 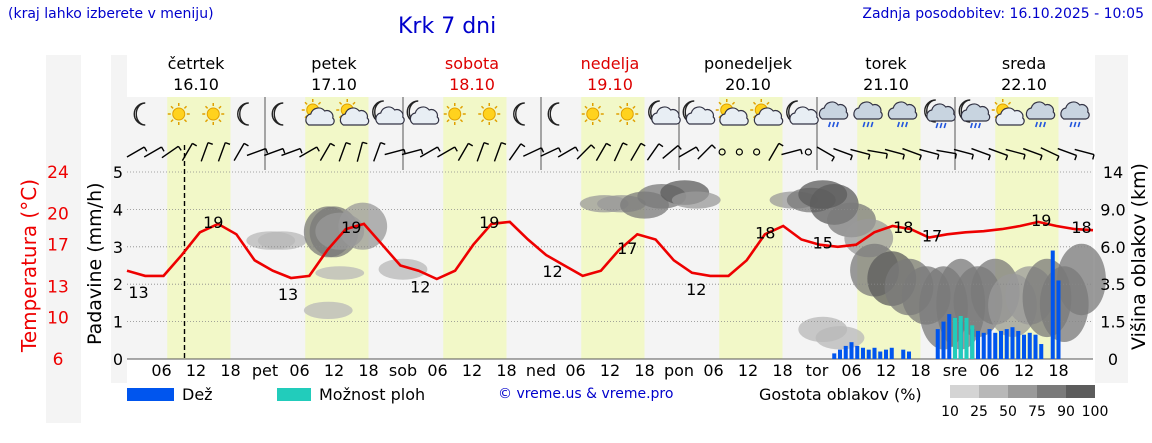 What do you see at coordinates (823, 243) in the screenshot?
I see `temperature-label: 15` at bounding box center [823, 243].